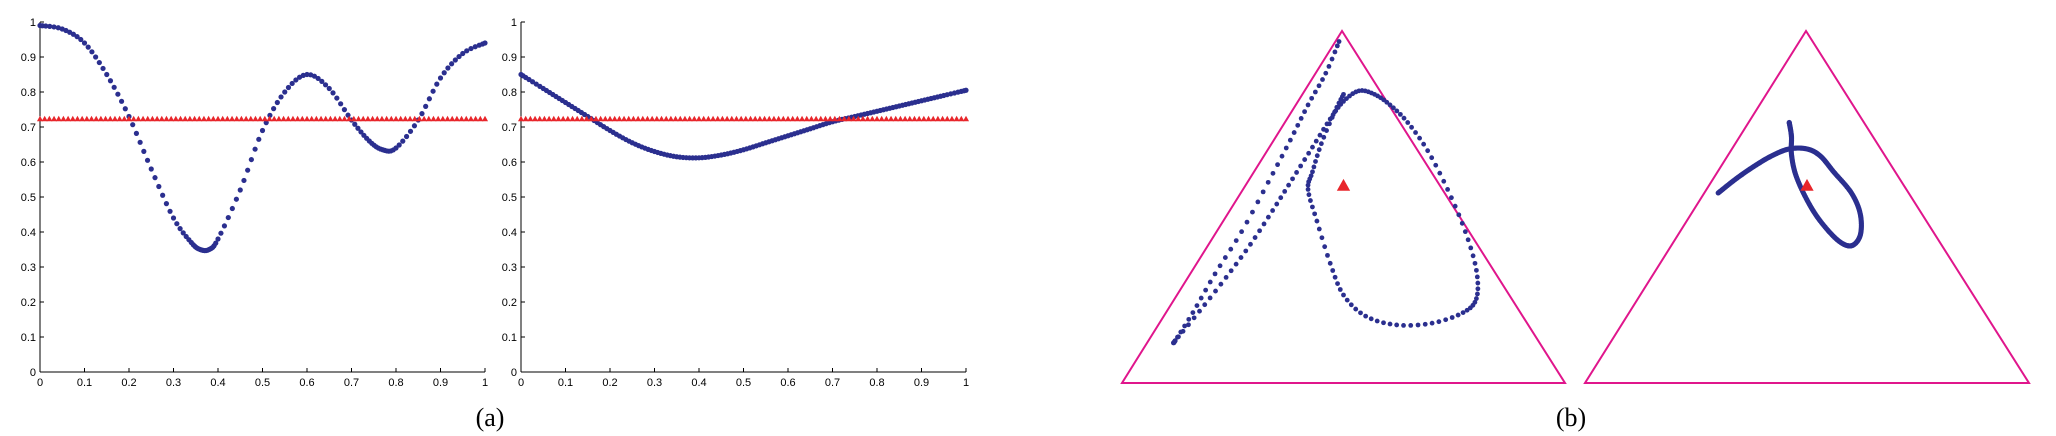 This screenshot has height=436, width=2056. Describe the element at coordinates (1807, 184) in the screenshot. I see `center-marker` at that location.